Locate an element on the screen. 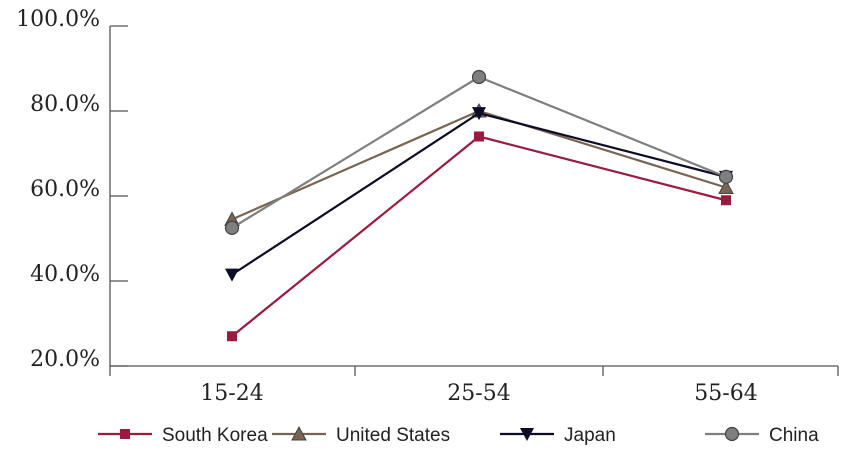 This screenshot has height=452, width=848. y-axis-ticks: 20.0% 40.0% 60.0% 80.0% 100.0% is located at coordinates (72, 189).